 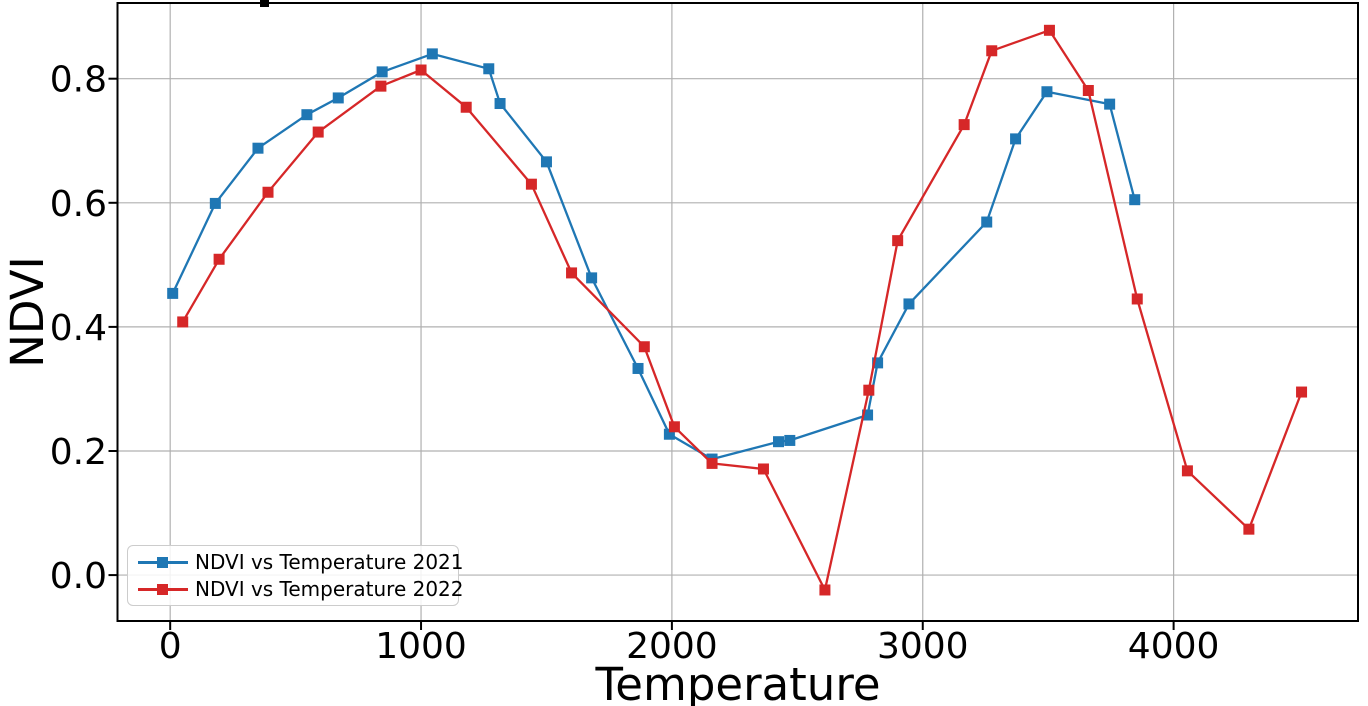 I want to click on x-tick-label: 0, so click(x=170, y=646).